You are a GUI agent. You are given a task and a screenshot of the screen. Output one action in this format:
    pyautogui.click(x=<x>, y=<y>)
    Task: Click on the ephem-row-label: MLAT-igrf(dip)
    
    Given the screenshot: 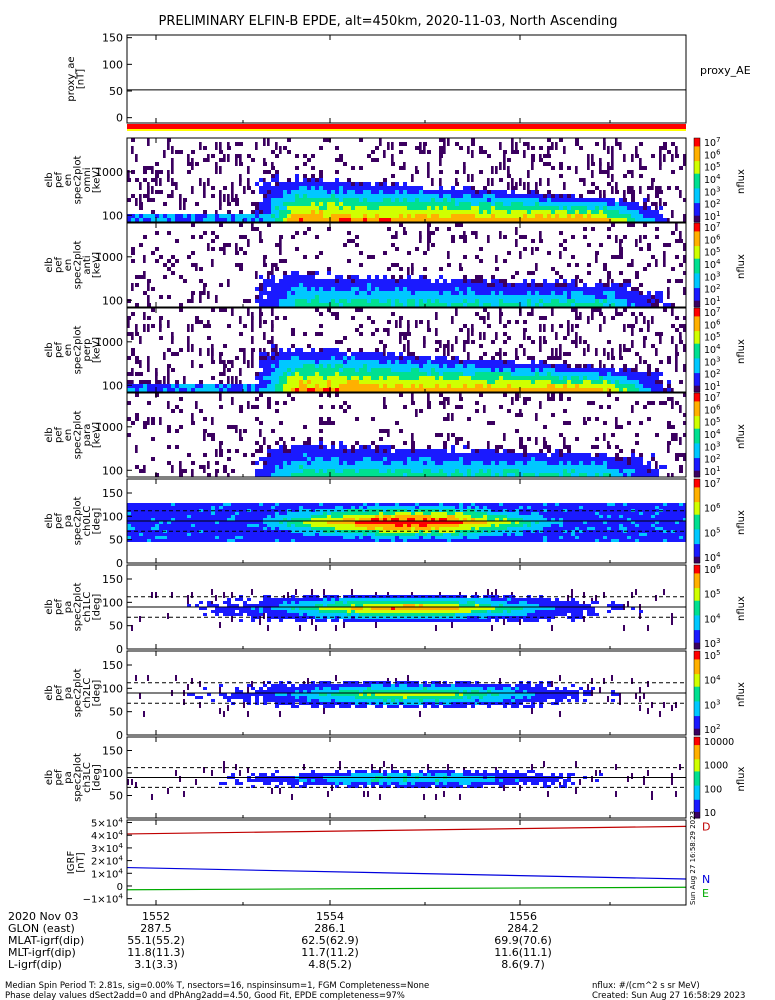 What is the action you would take?
    pyautogui.click(x=46, y=940)
    